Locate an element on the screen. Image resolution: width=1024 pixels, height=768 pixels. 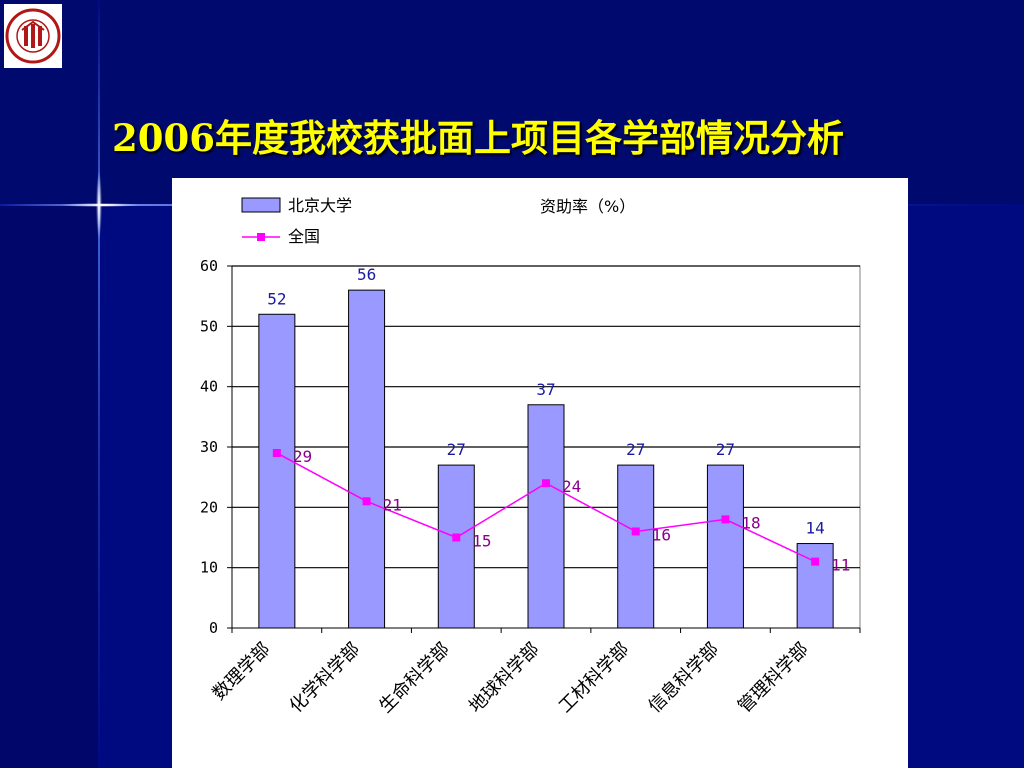
slide-title: 2006年度我校获批面上项目各学部情况分析 is located at coordinates (478, 138).